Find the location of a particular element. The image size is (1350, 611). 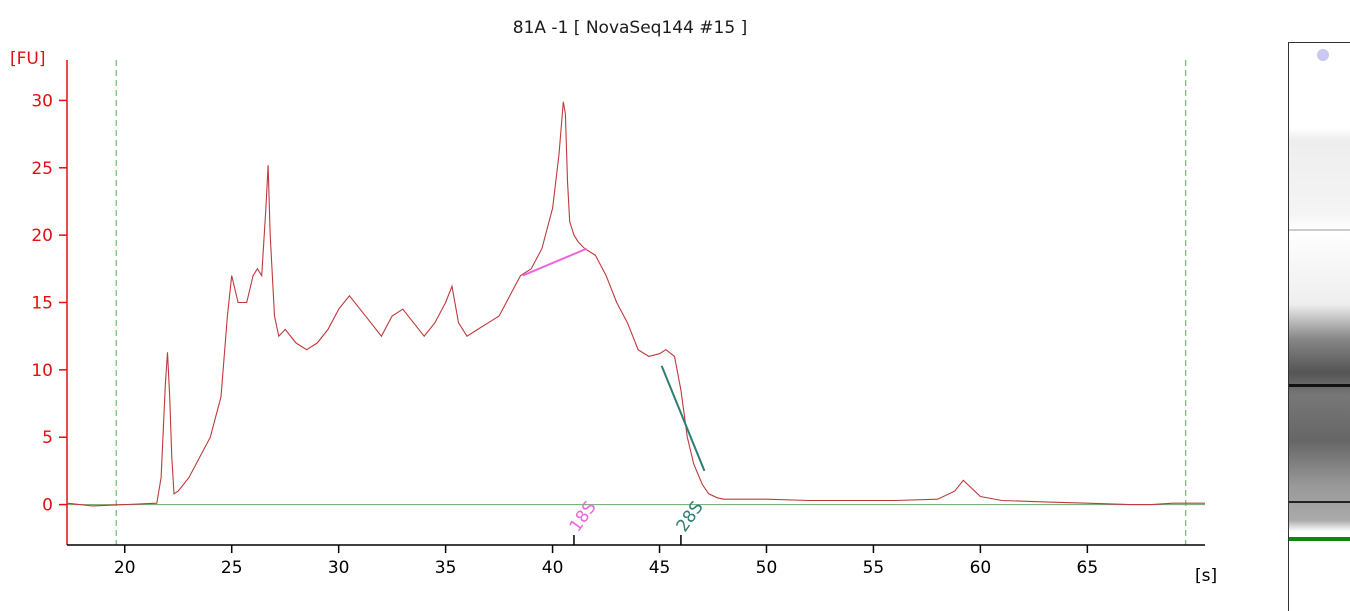

x-tick-label: 20 is located at coordinates (125, 568).